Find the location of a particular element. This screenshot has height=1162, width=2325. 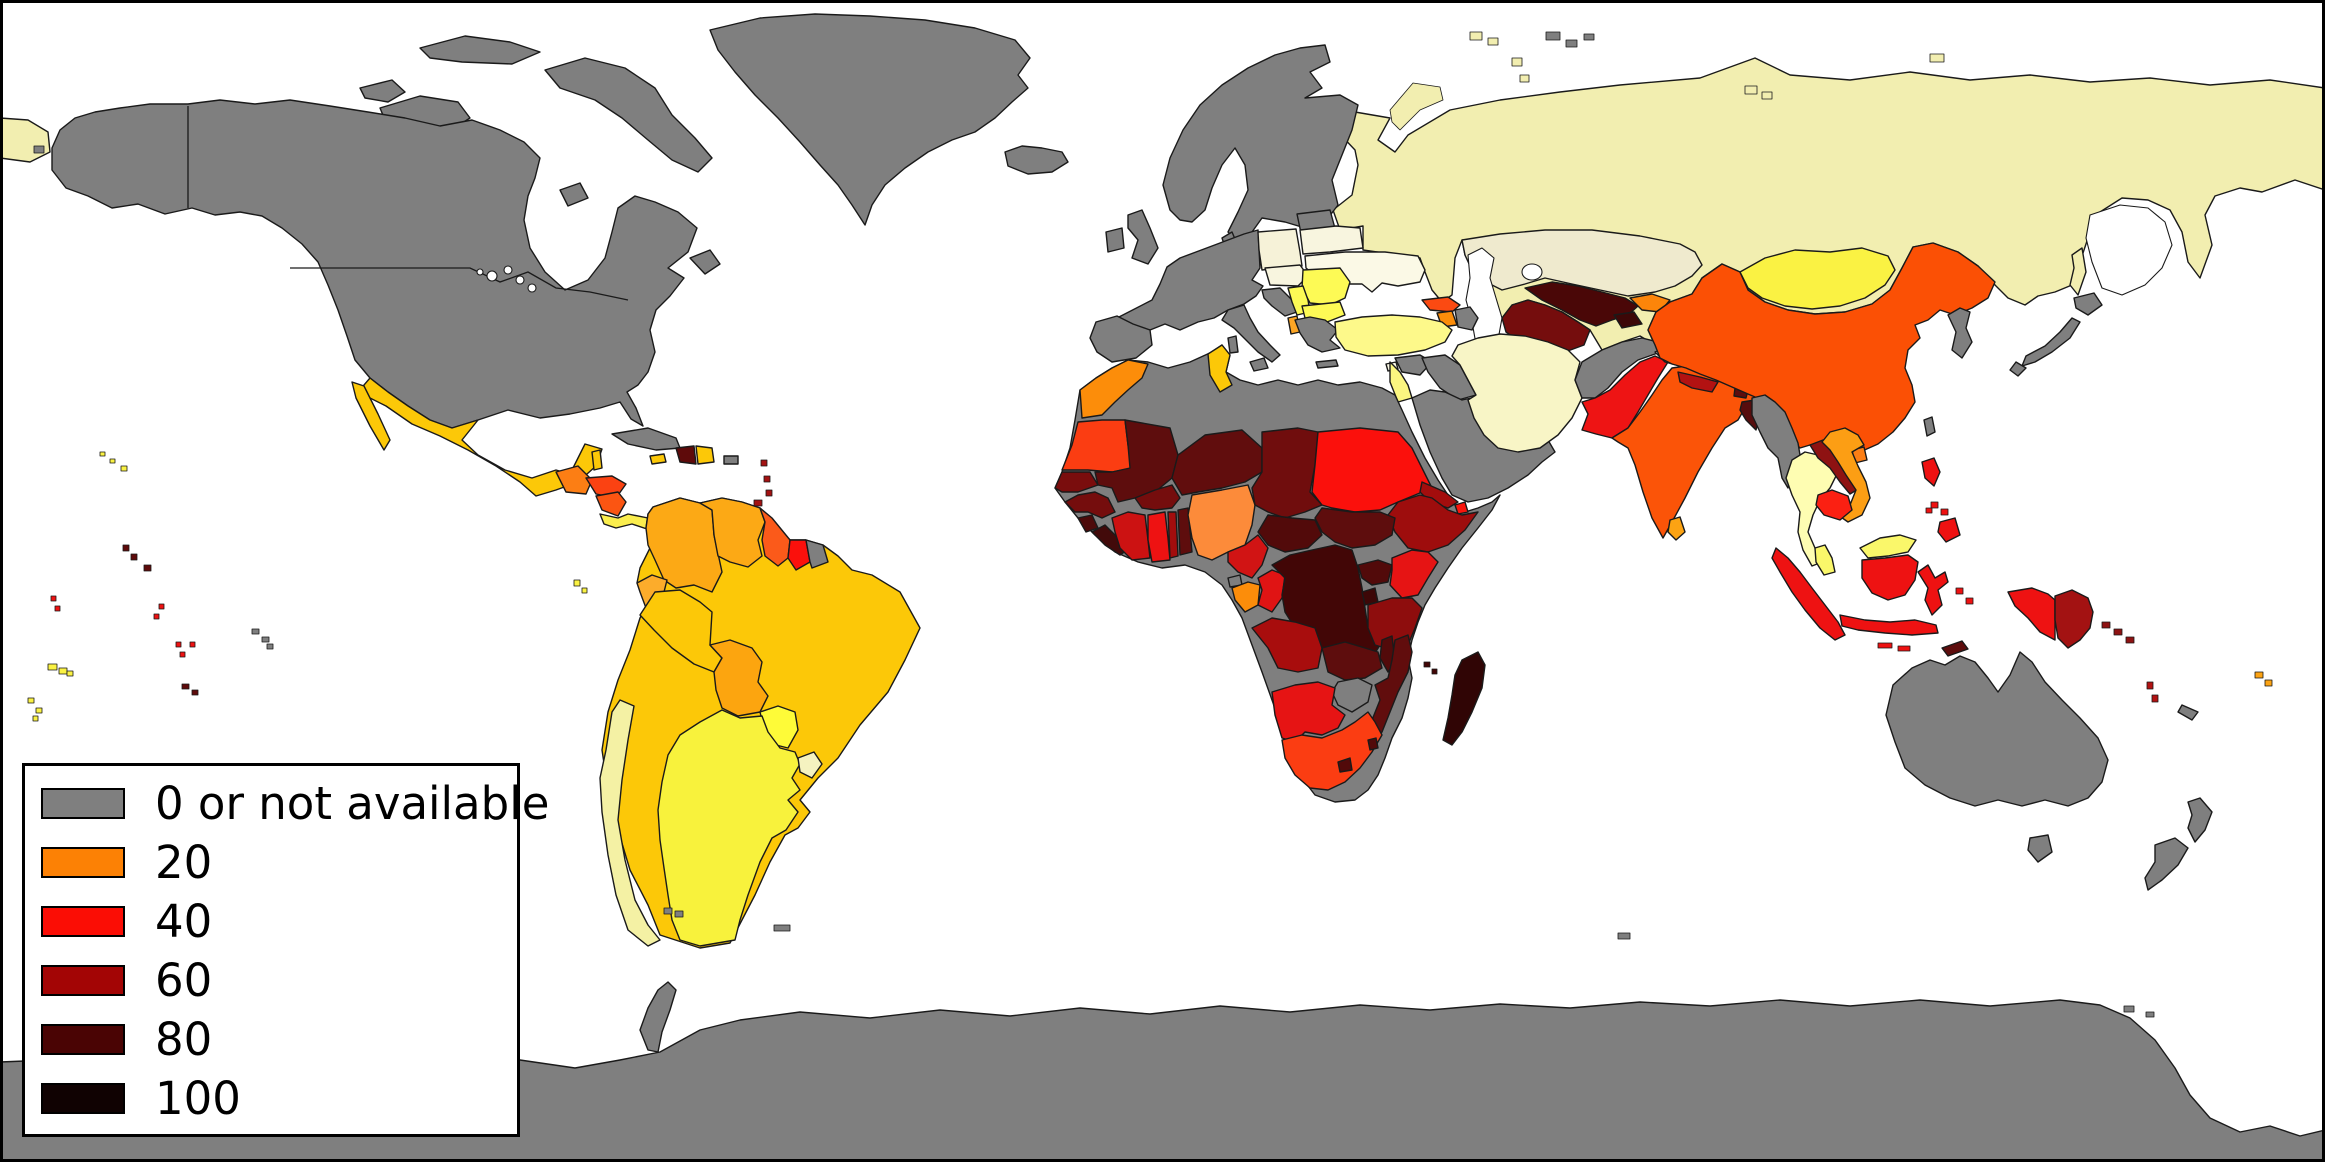

region-tajikistan is located at coordinates (1628, 320).